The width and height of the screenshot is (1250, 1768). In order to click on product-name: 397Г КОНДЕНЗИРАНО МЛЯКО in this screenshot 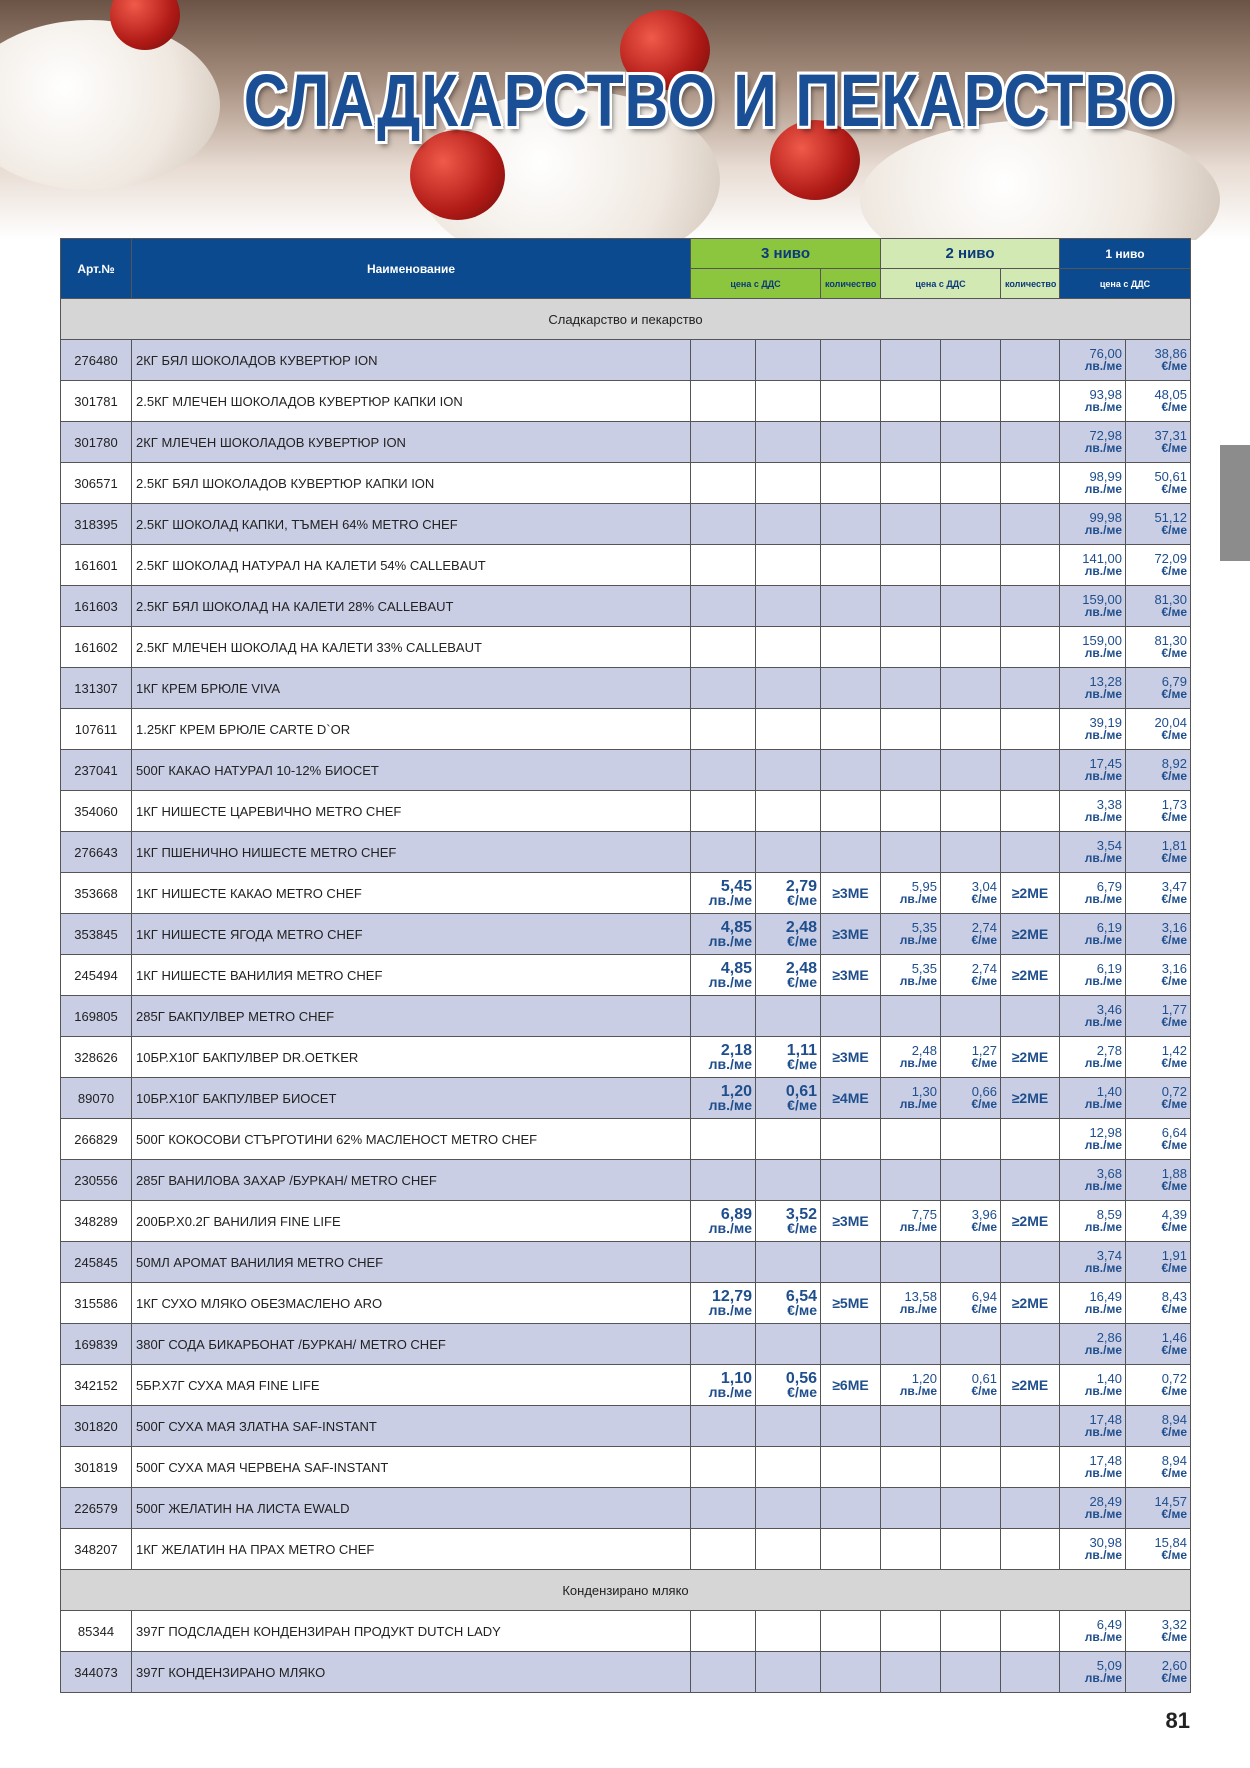, I will do `click(411, 1672)`.